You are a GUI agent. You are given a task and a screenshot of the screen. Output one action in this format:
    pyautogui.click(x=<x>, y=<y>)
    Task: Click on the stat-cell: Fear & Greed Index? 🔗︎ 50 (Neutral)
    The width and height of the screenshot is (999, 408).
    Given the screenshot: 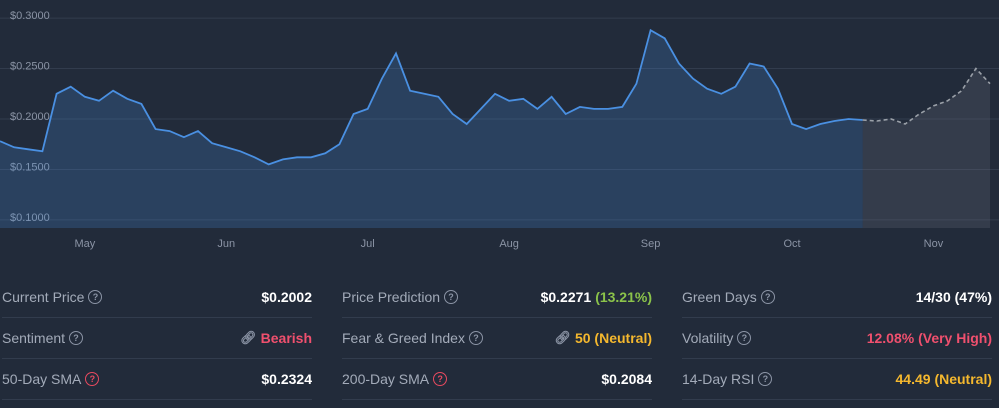 What is the action you would take?
    pyautogui.click(x=497, y=338)
    